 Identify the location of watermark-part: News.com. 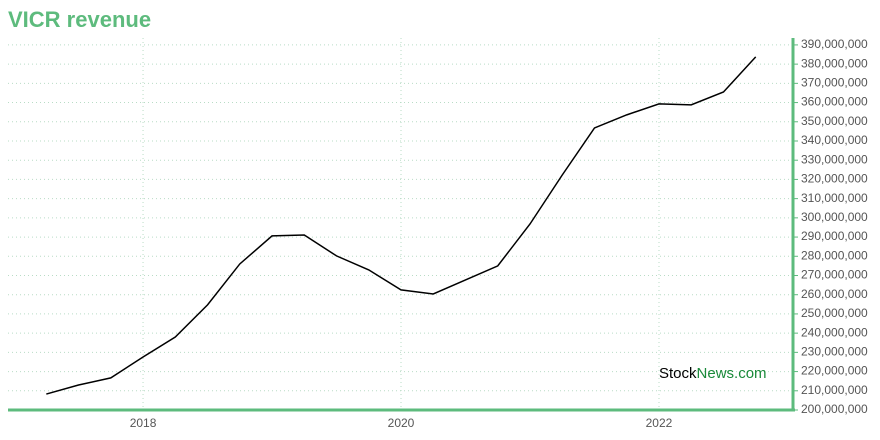
(732, 373).